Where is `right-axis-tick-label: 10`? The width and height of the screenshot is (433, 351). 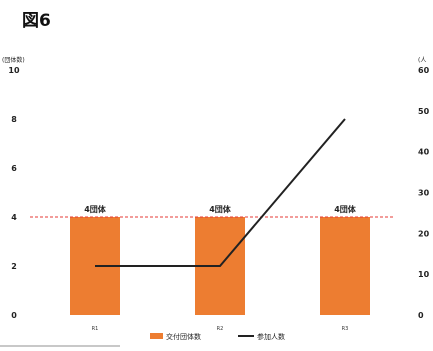
right-axis-tick-label: 10 is located at coordinates (424, 274).